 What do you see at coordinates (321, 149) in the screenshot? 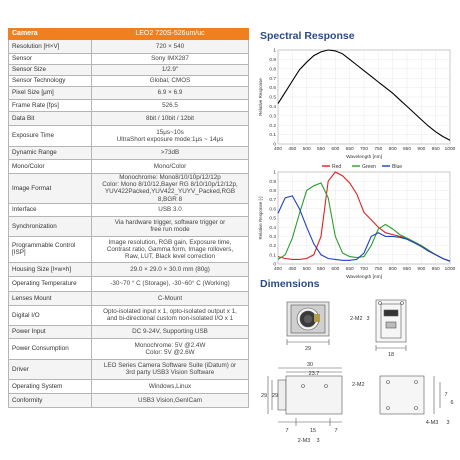
I see `x-tick-label: 550` at bounding box center [321, 149].